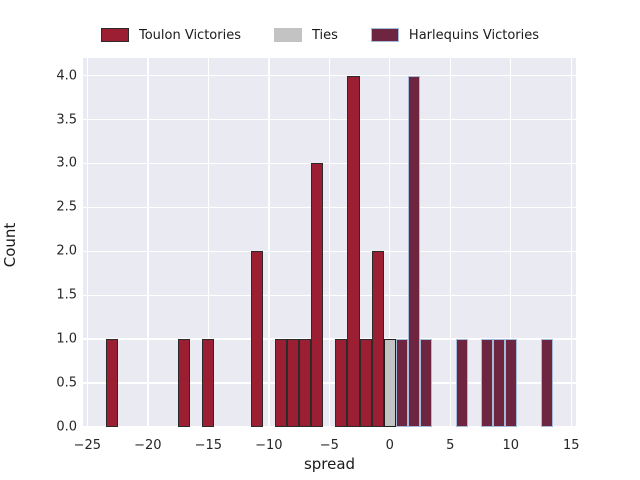 The width and height of the screenshot is (640, 480). Describe the element at coordinates (148, 445) in the screenshot. I see `x-tick-label: −20` at that location.